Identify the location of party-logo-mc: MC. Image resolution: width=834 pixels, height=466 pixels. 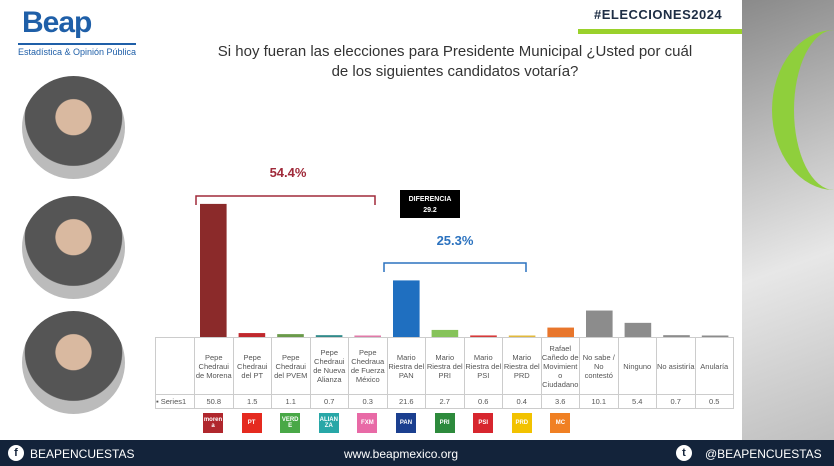
(560, 423).